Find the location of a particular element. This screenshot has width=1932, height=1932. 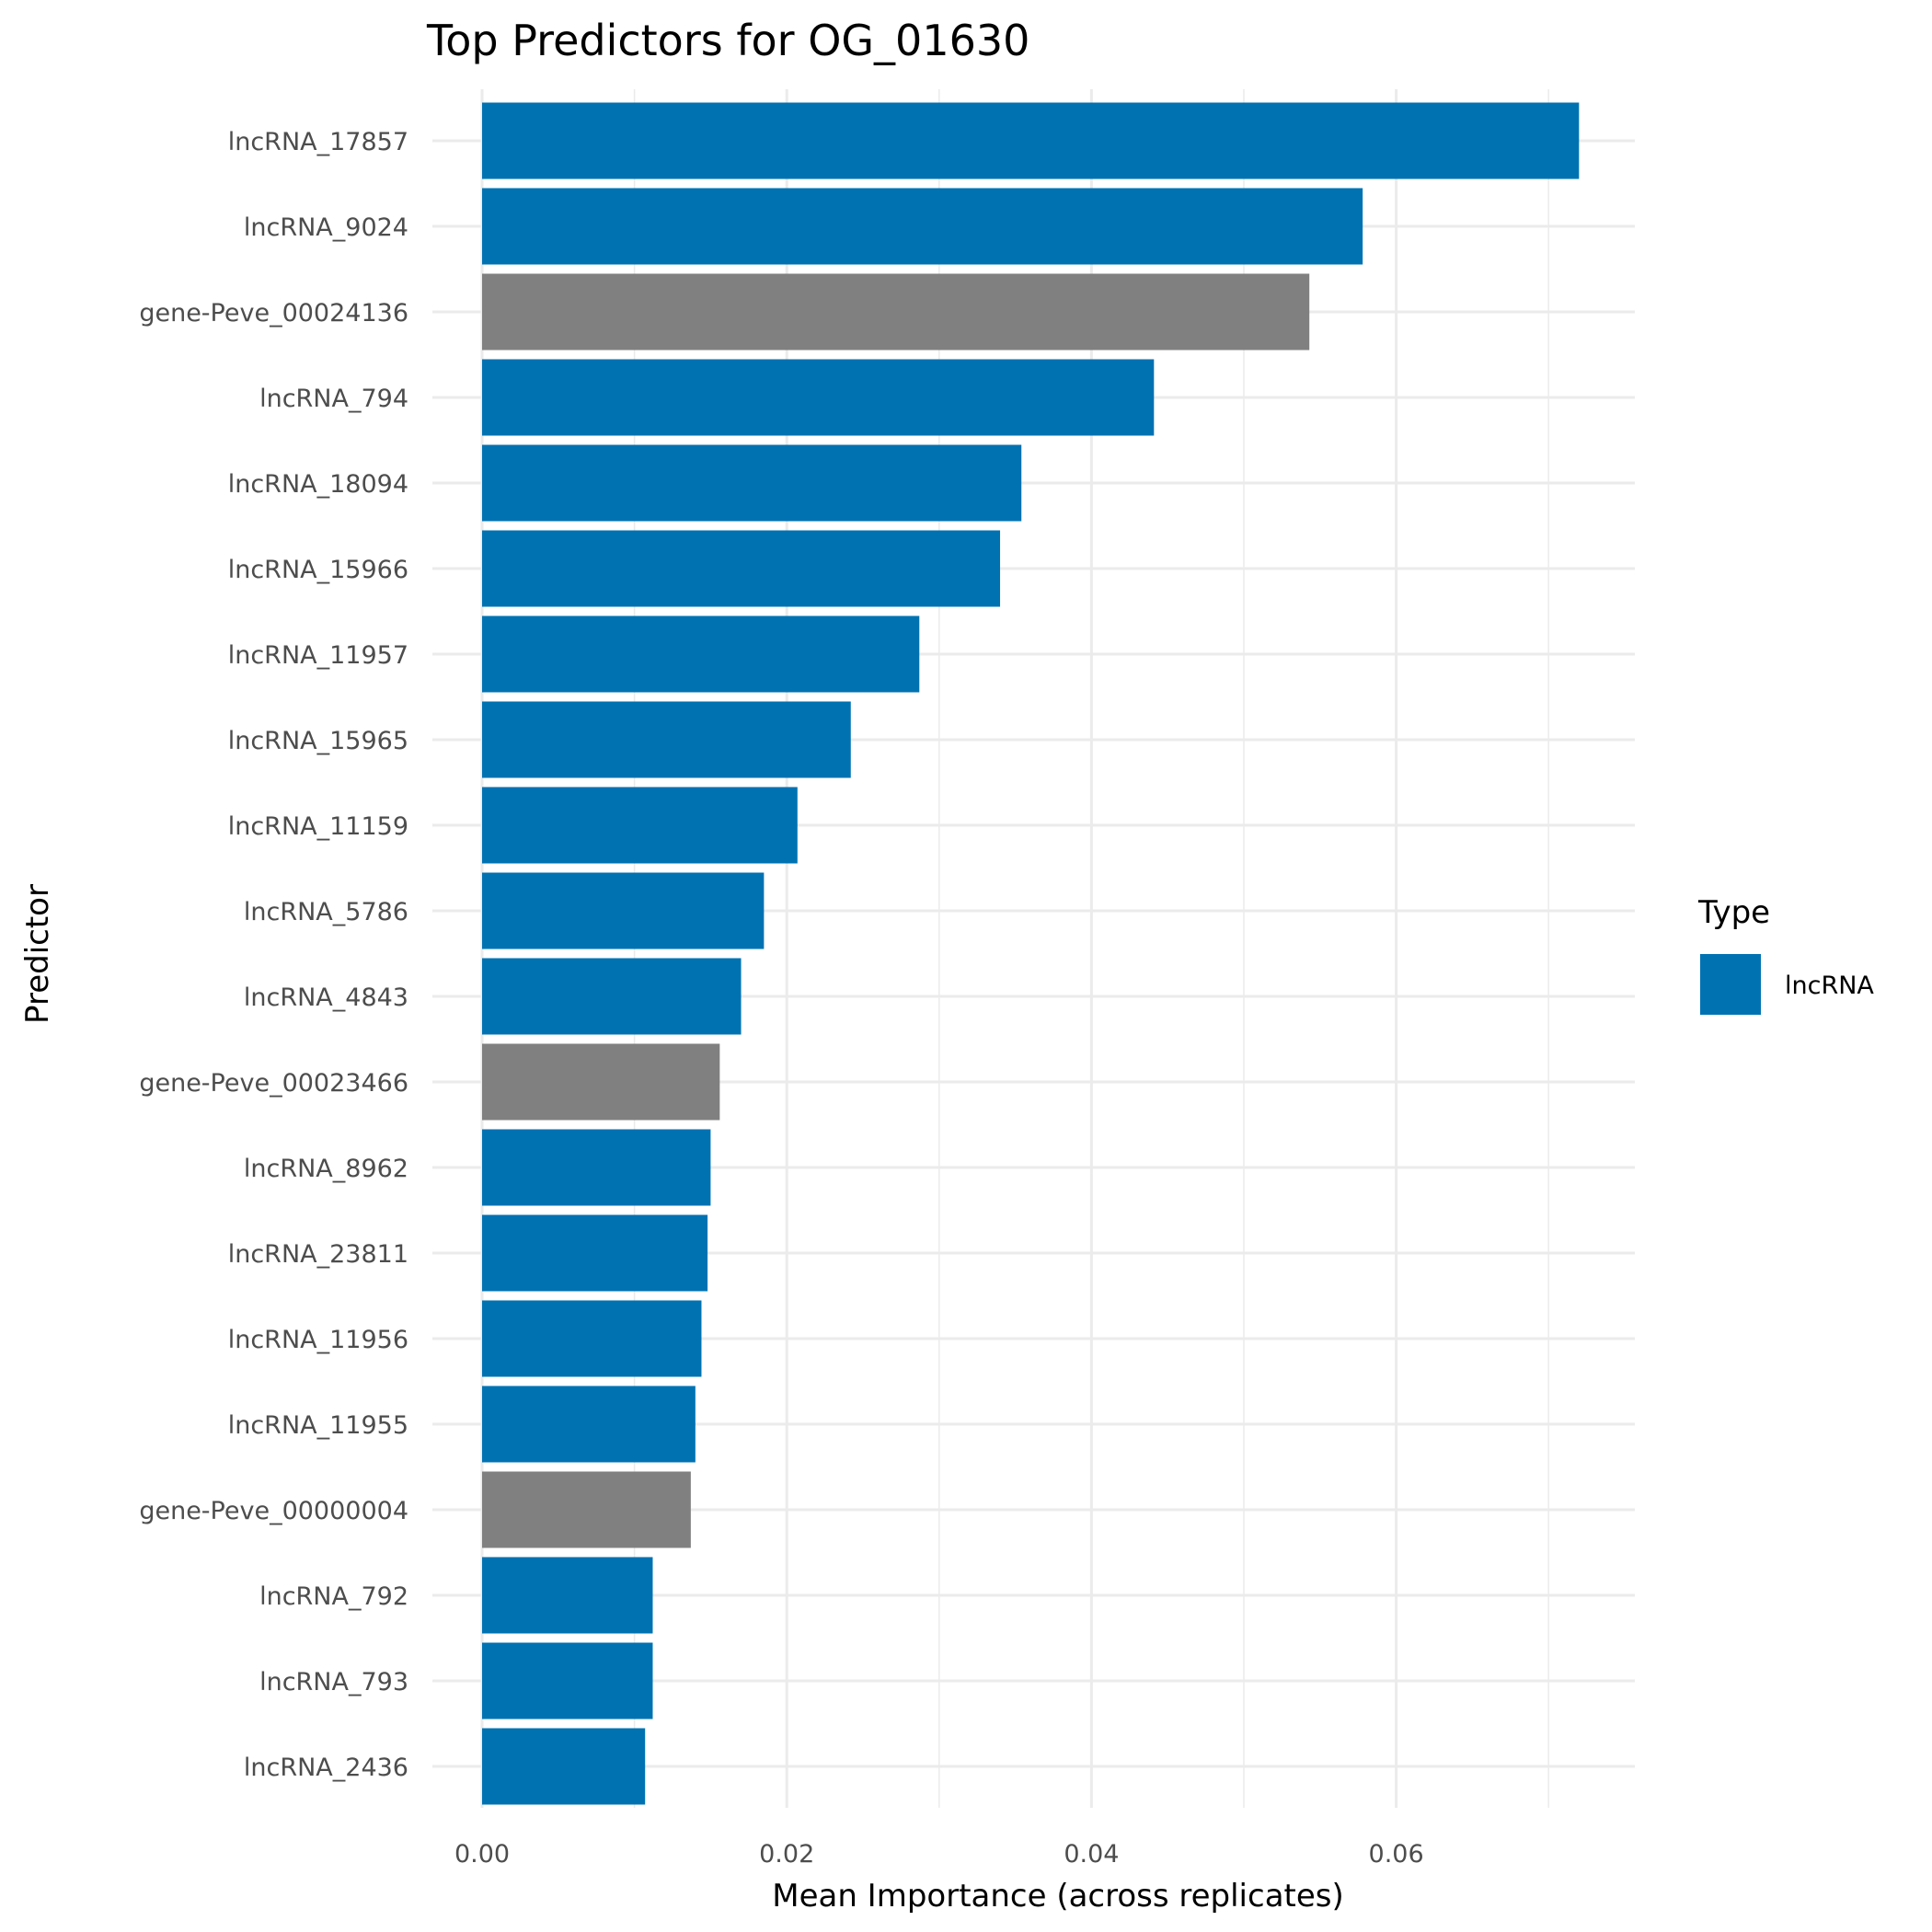

legend-title: Type is located at coordinates (1733, 912).